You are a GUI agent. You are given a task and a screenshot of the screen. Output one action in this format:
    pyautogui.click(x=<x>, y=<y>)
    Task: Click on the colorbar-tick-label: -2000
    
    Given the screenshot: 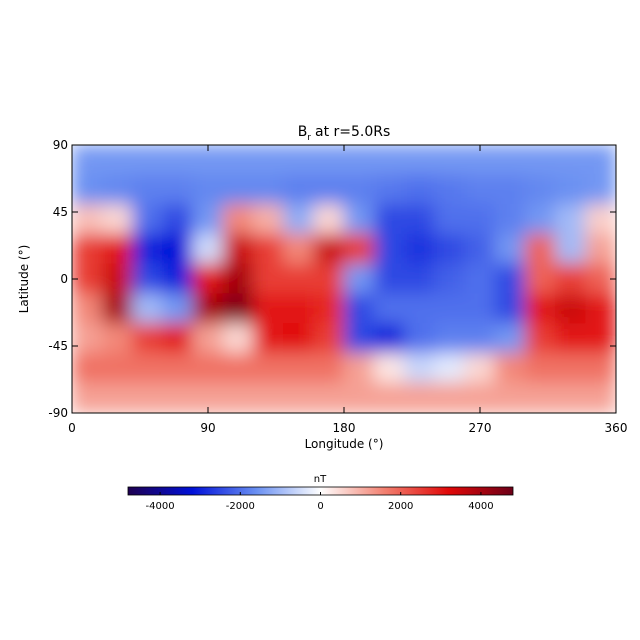 What is the action you would take?
    pyautogui.click(x=240, y=506)
    